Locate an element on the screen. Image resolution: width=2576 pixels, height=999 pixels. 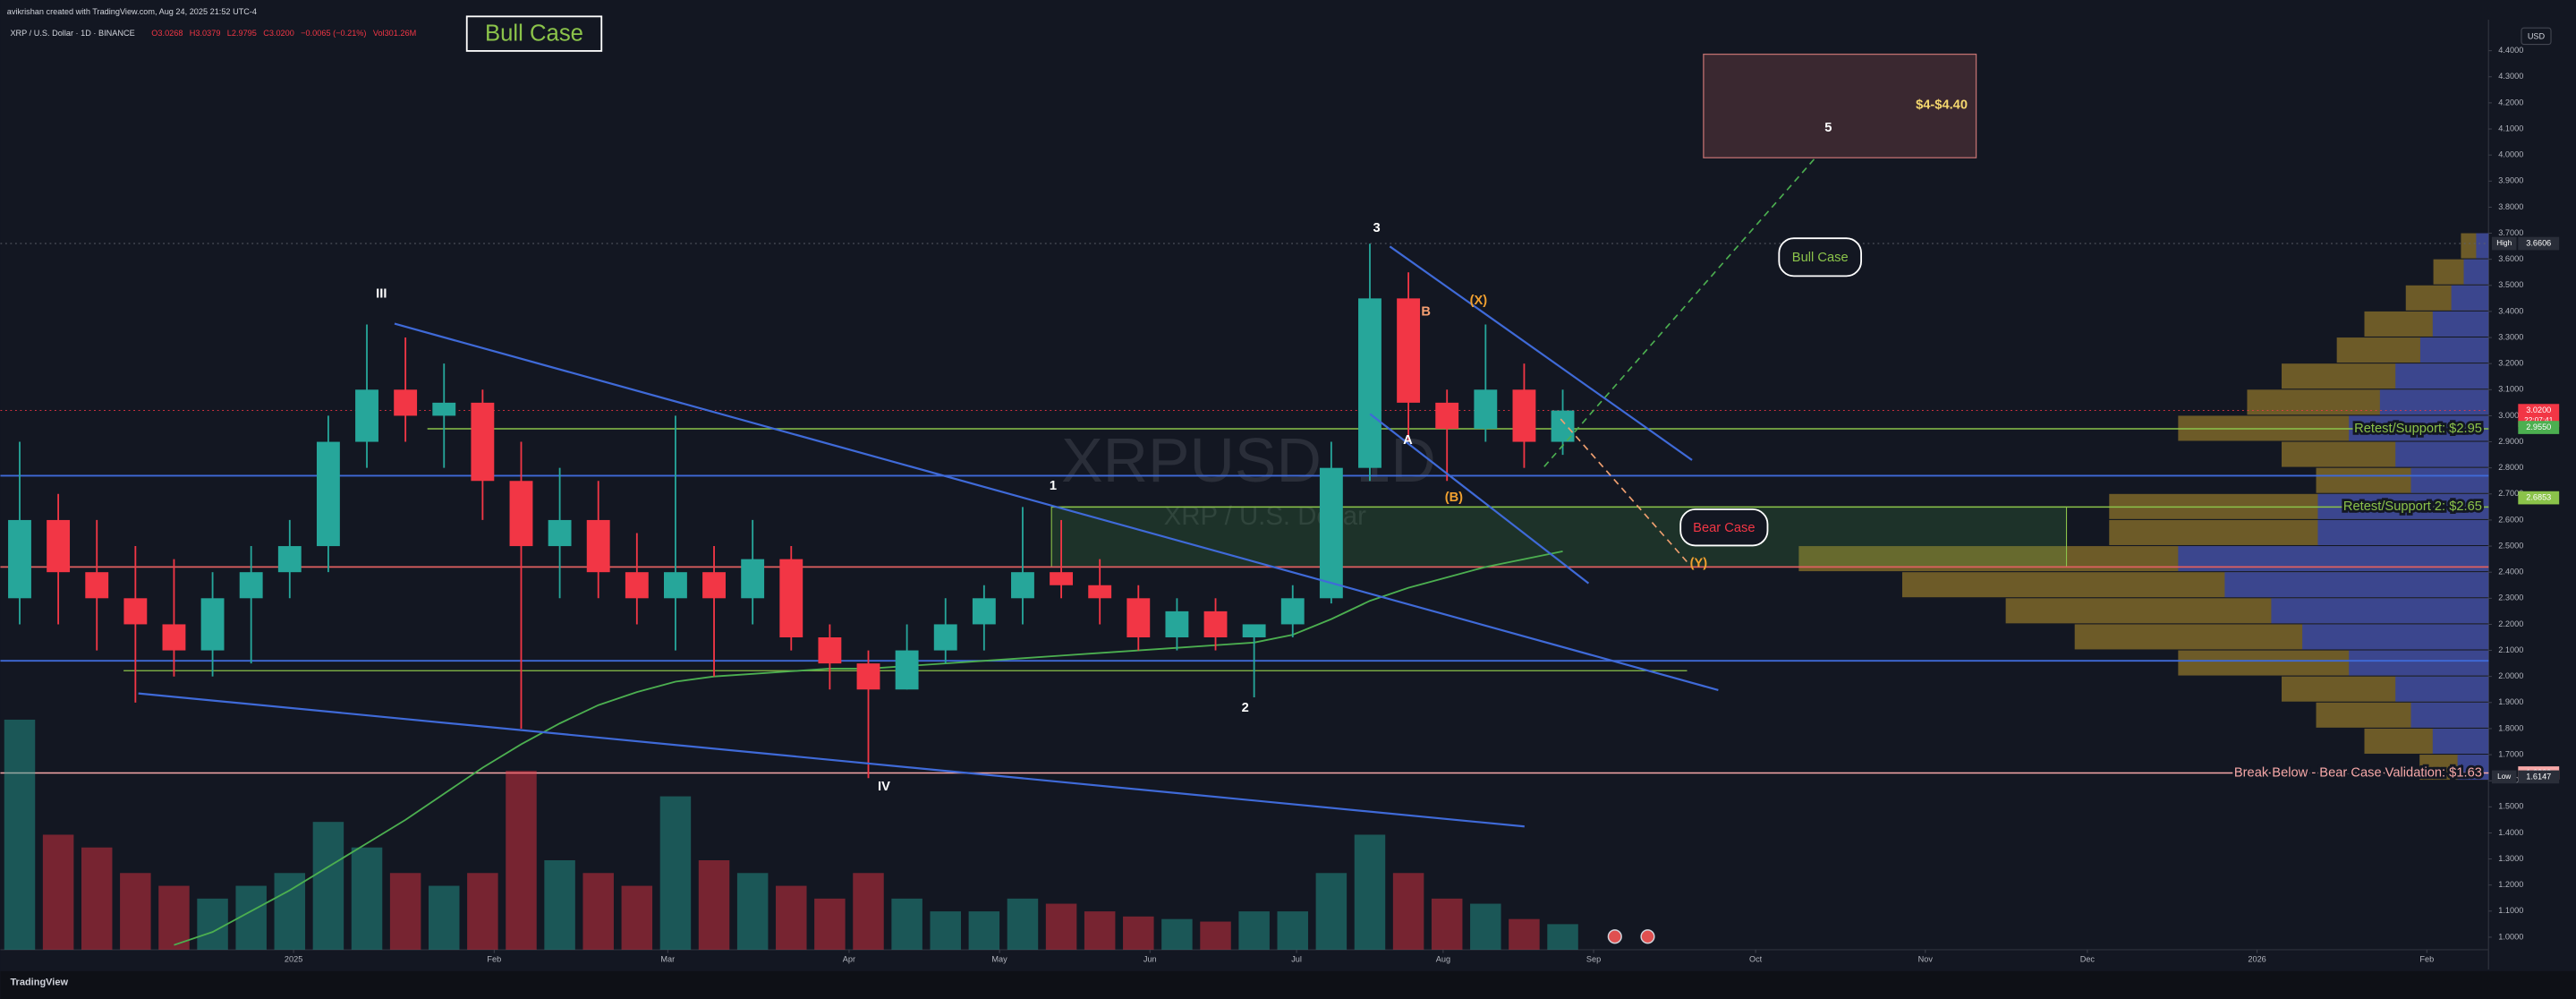
x-tick-label: Jul is located at coordinates (1296, 958).